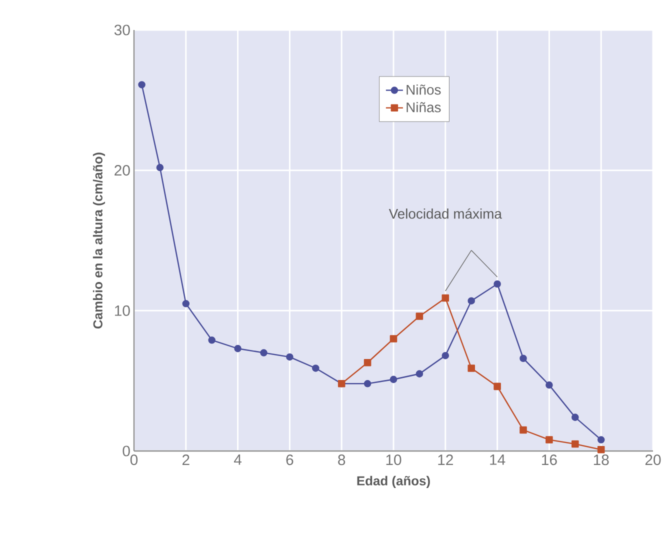 Image resolution: width=668 pixels, height=533 pixels. Describe the element at coordinates (134, 460) in the screenshot. I see `x-tick-label: 0` at that location.